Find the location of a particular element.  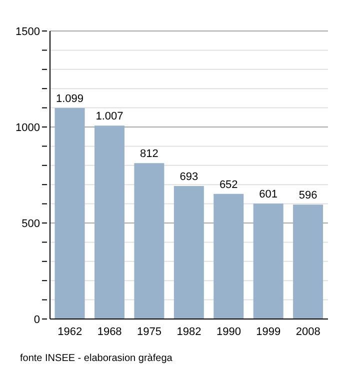

x-tick-label: 1968 is located at coordinates (109, 332).